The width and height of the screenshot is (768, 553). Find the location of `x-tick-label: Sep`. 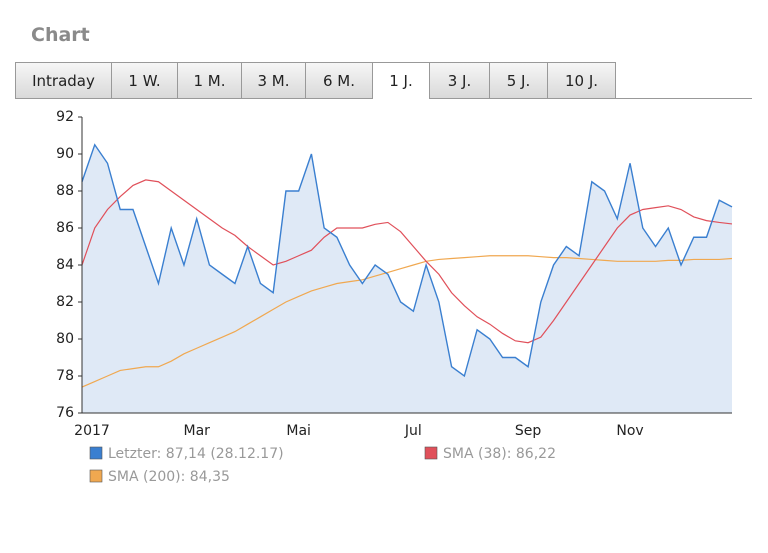

x-tick-label: Sep is located at coordinates (528, 431).